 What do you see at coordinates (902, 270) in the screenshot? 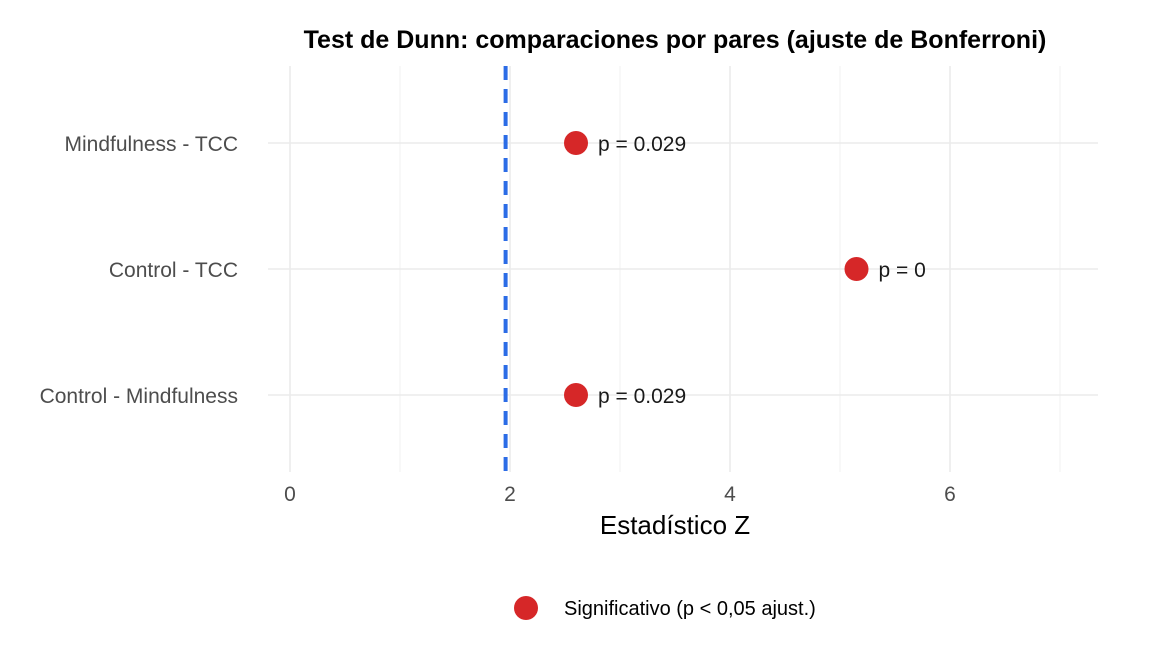
I see `p-value-label: p = 0` at bounding box center [902, 270].